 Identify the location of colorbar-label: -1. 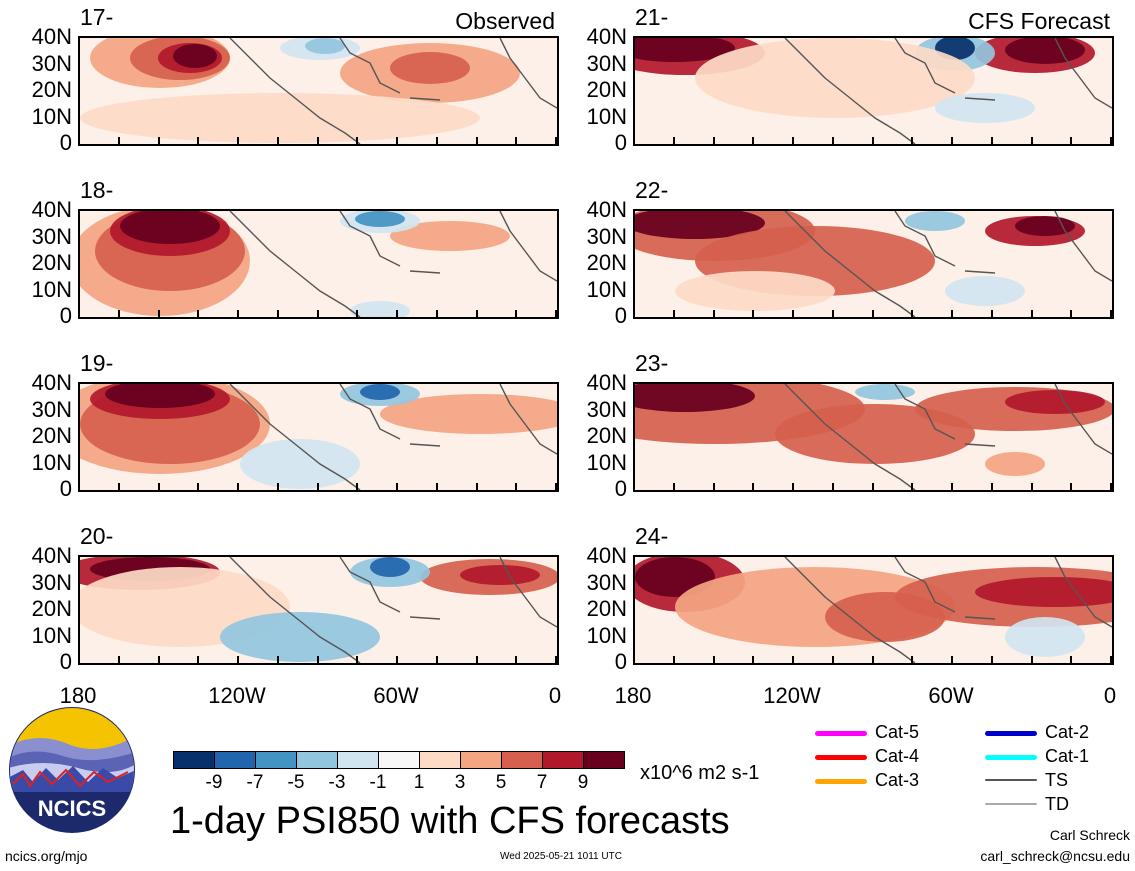
(378, 782).